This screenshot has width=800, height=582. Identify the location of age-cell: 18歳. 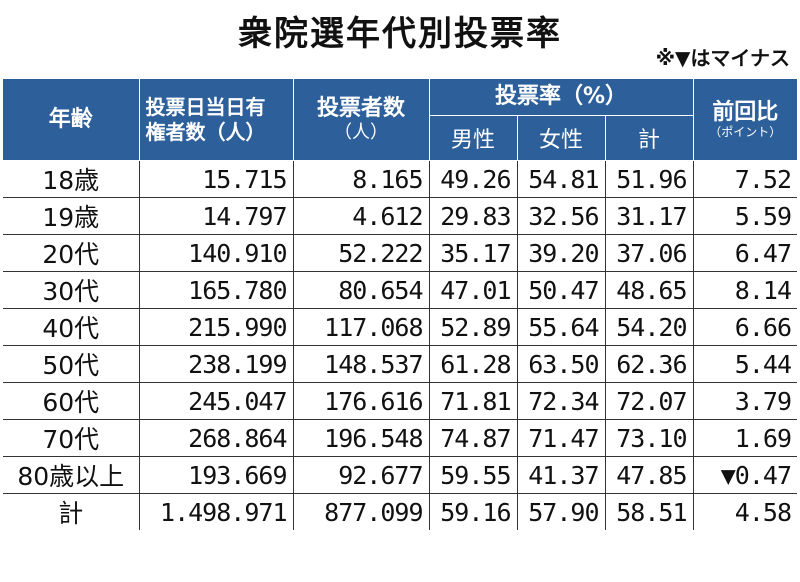
(71, 179).